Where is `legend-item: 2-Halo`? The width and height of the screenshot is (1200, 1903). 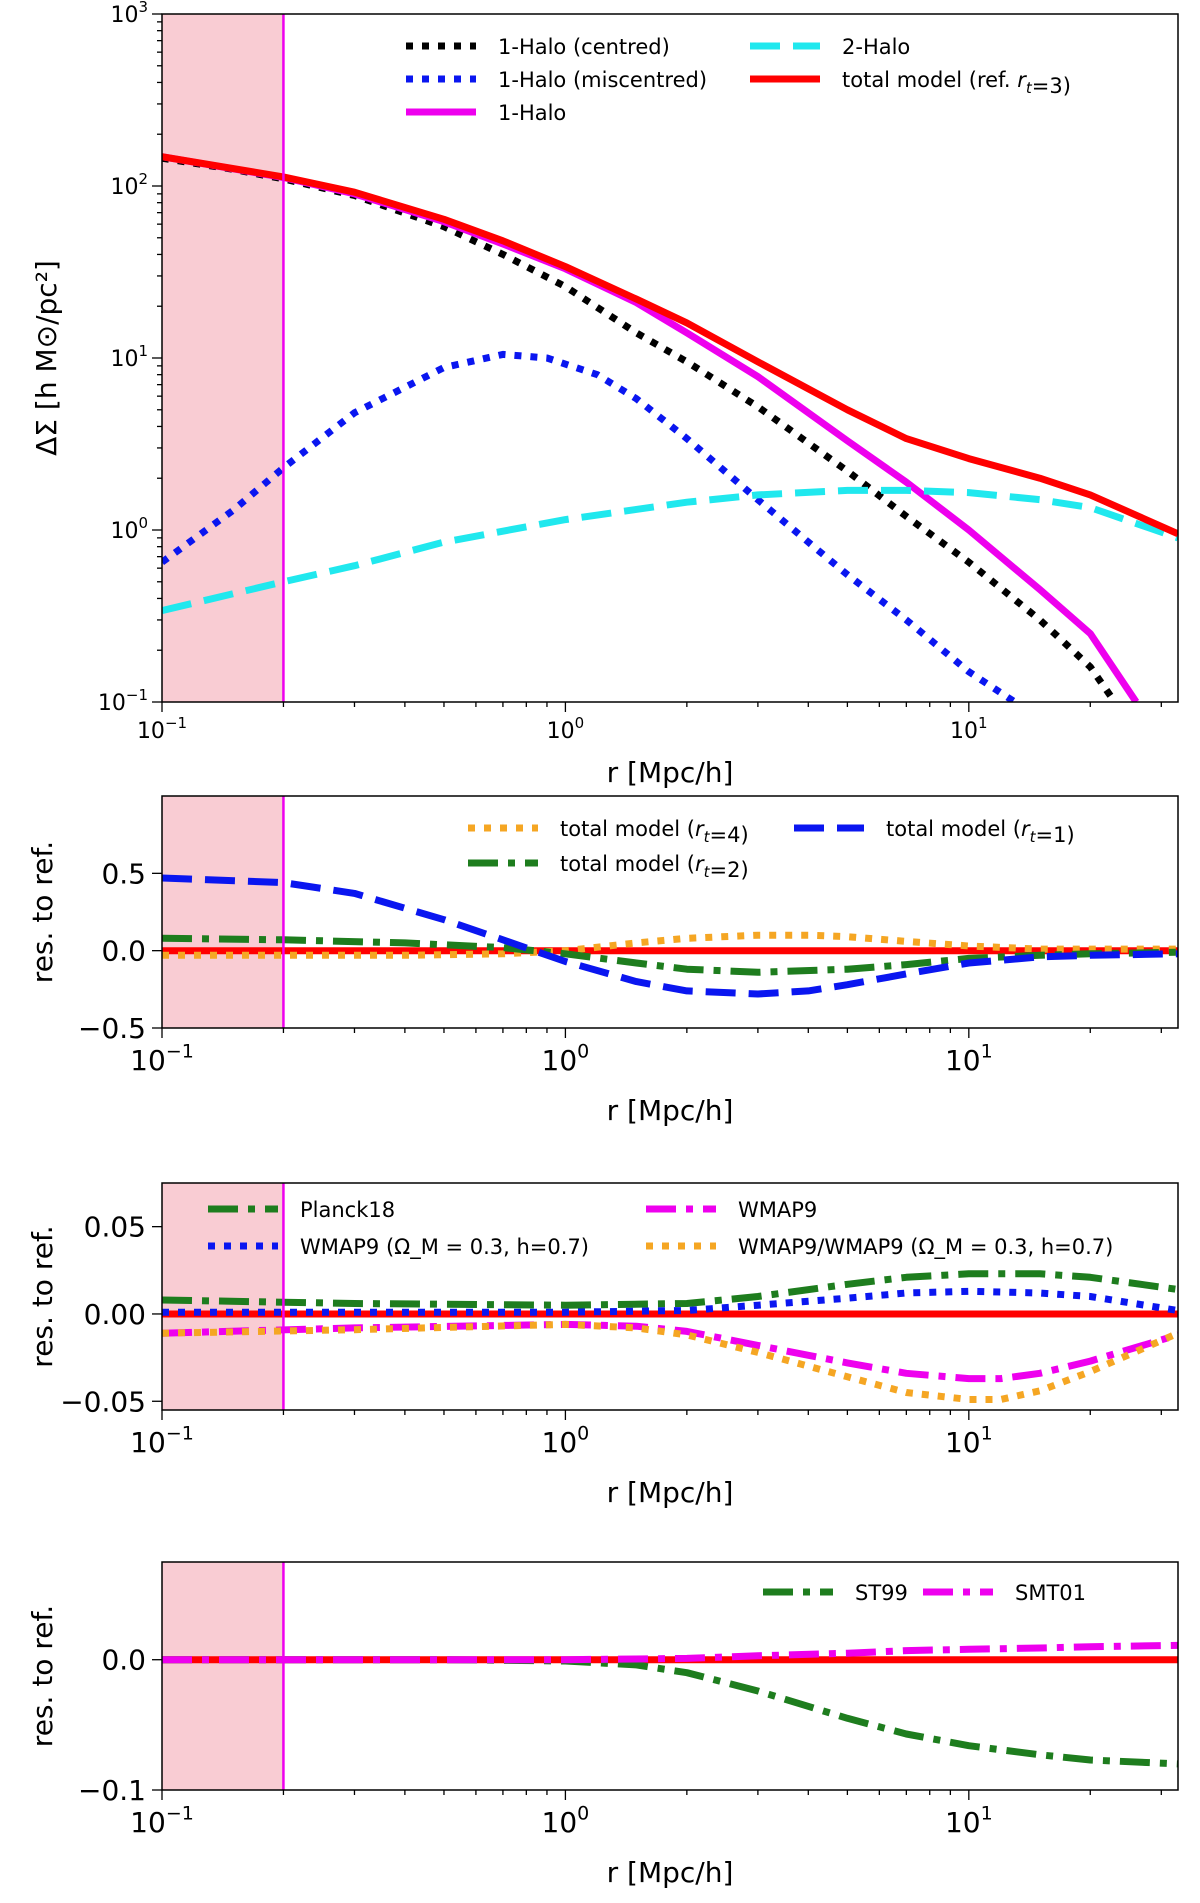
legend-item: 2-Halo is located at coordinates (830, 47).